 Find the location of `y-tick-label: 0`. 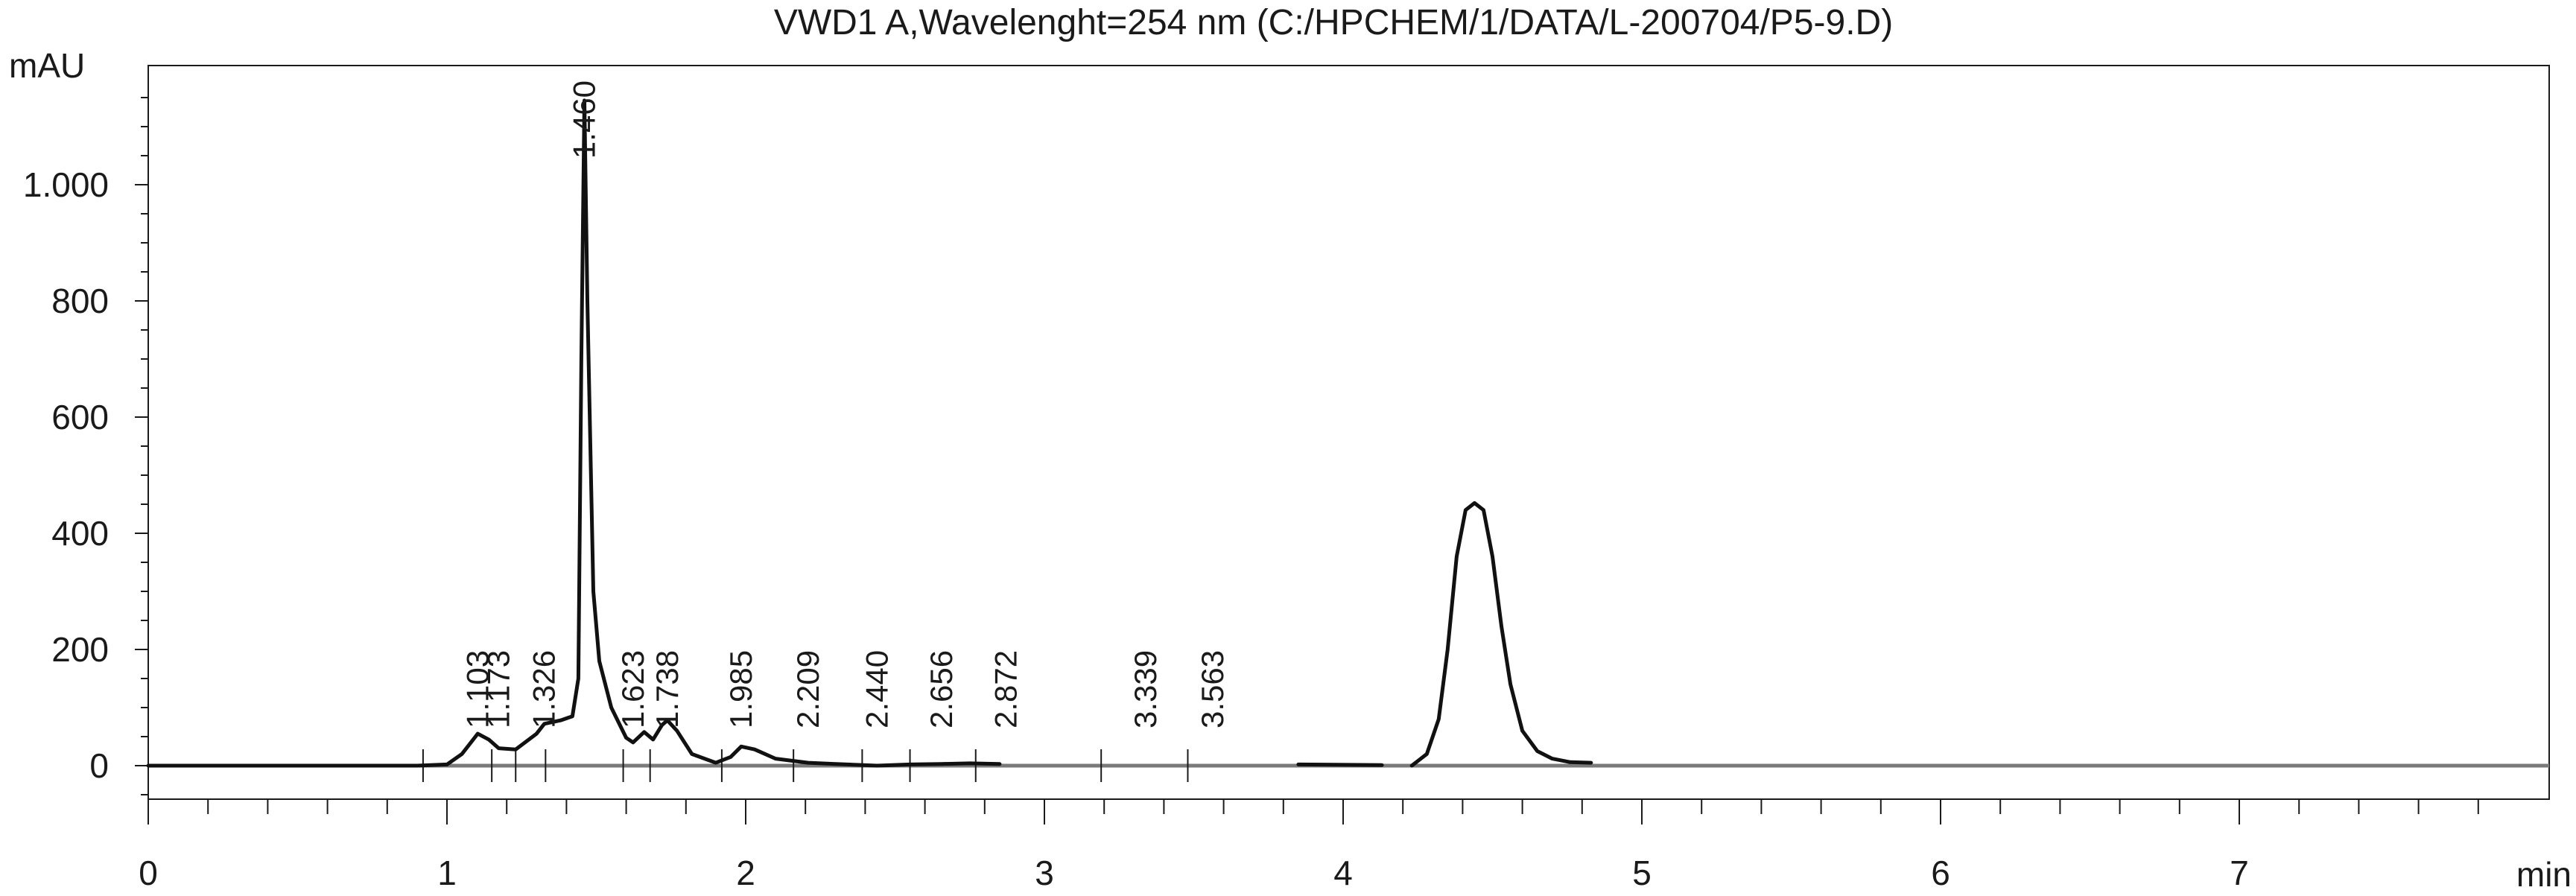

y-tick-label: 0 is located at coordinates (99, 766).